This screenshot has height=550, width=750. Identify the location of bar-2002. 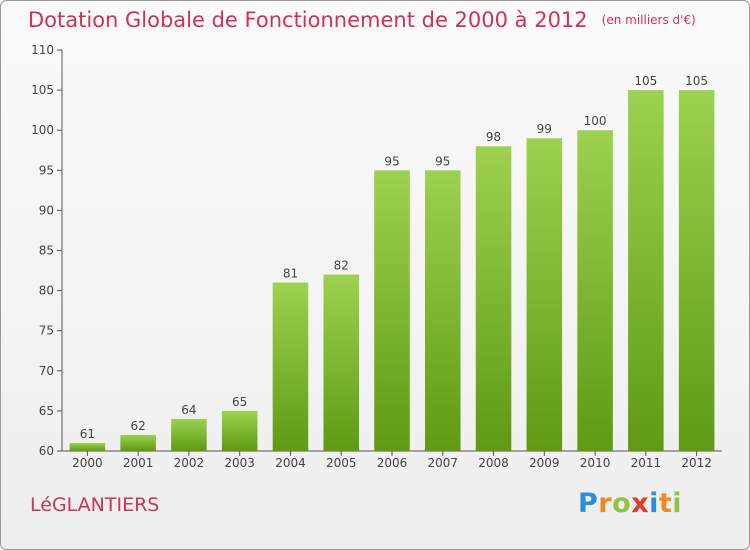
(189, 434).